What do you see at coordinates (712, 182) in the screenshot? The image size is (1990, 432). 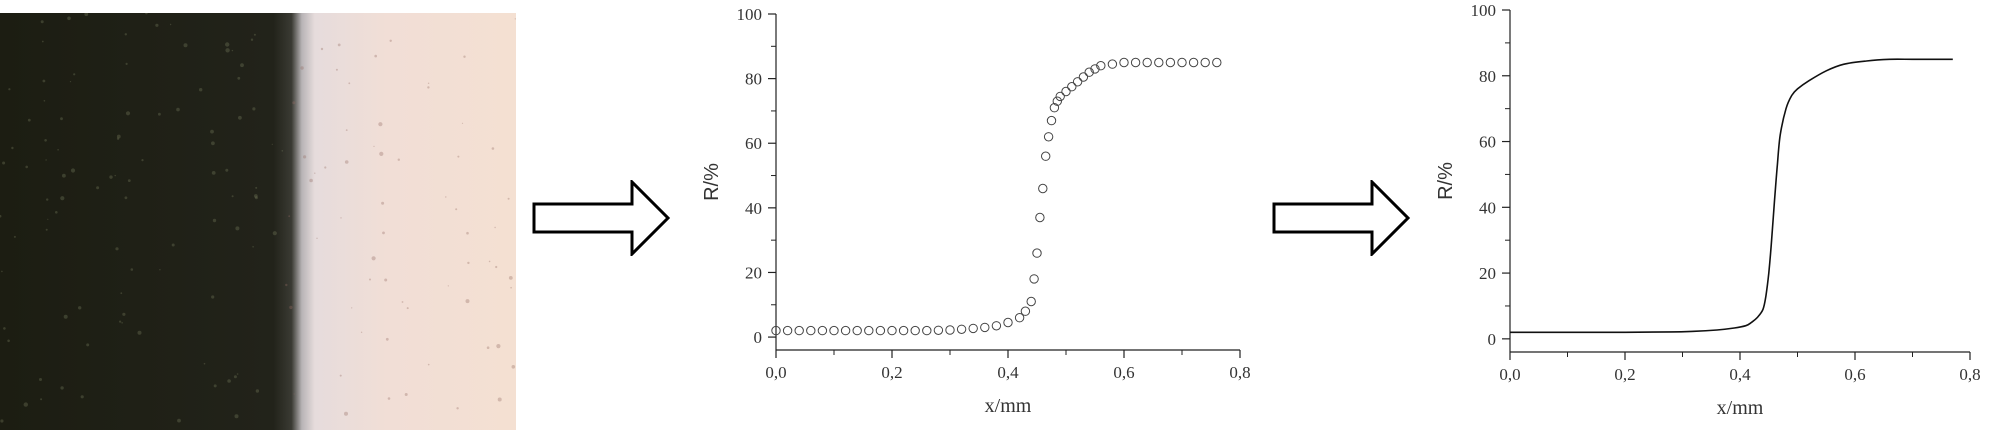 I see `y-axis-label: R/%` at bounding box center [712, 182].